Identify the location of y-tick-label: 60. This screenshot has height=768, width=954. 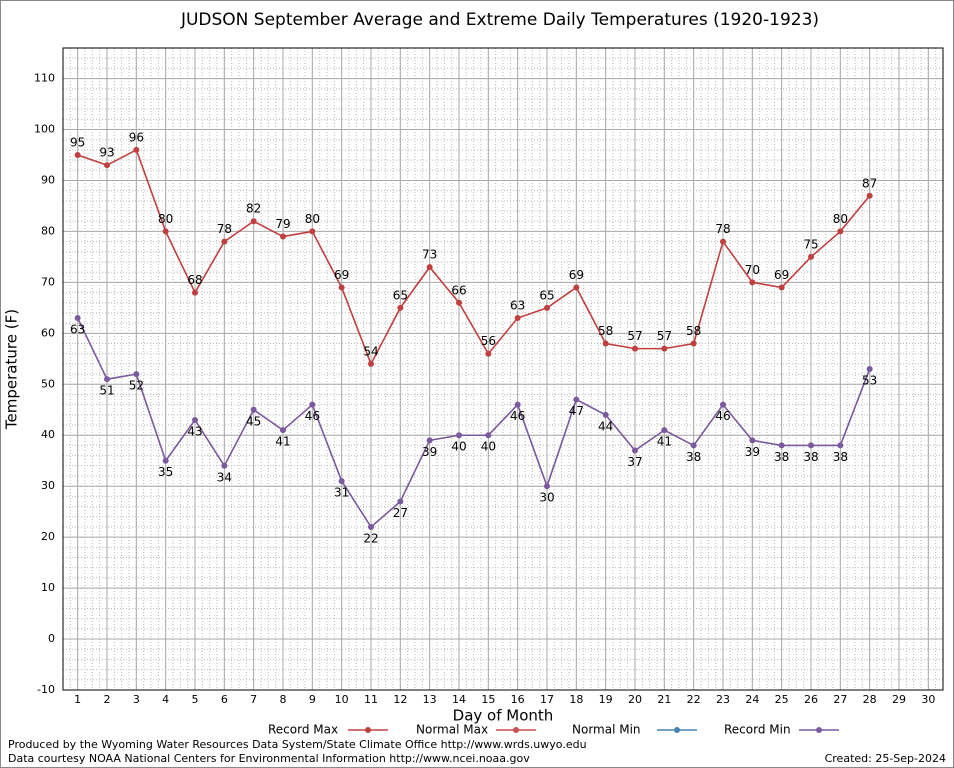
(48, 332).